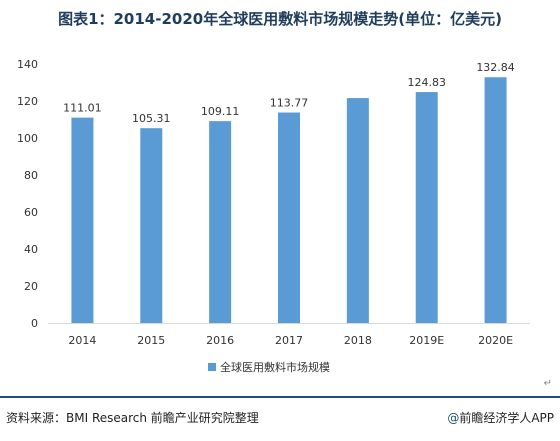 Image resolution: width=560 pixels, height=441 pixels. I want to click on brand: @前瞻经济学人APP, so click(500, 417).